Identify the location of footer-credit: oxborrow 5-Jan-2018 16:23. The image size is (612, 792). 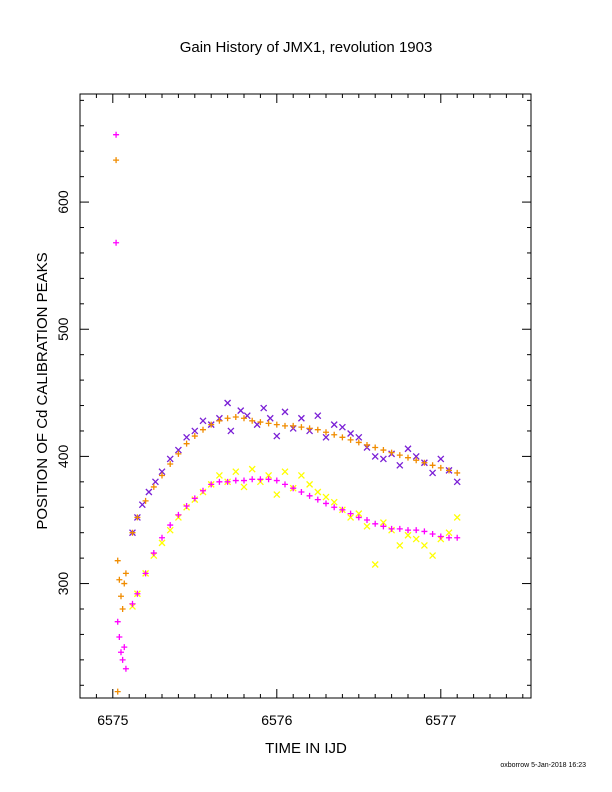
(543, 765).